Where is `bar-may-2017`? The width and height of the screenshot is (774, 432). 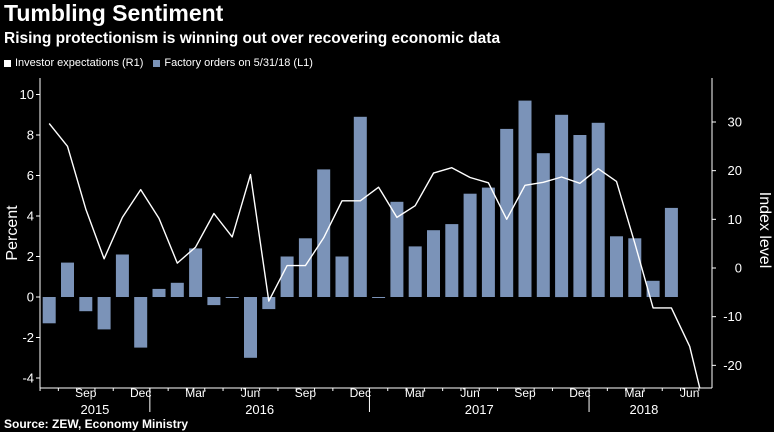
bar-may-2017 is located at coordinates (452, 260).